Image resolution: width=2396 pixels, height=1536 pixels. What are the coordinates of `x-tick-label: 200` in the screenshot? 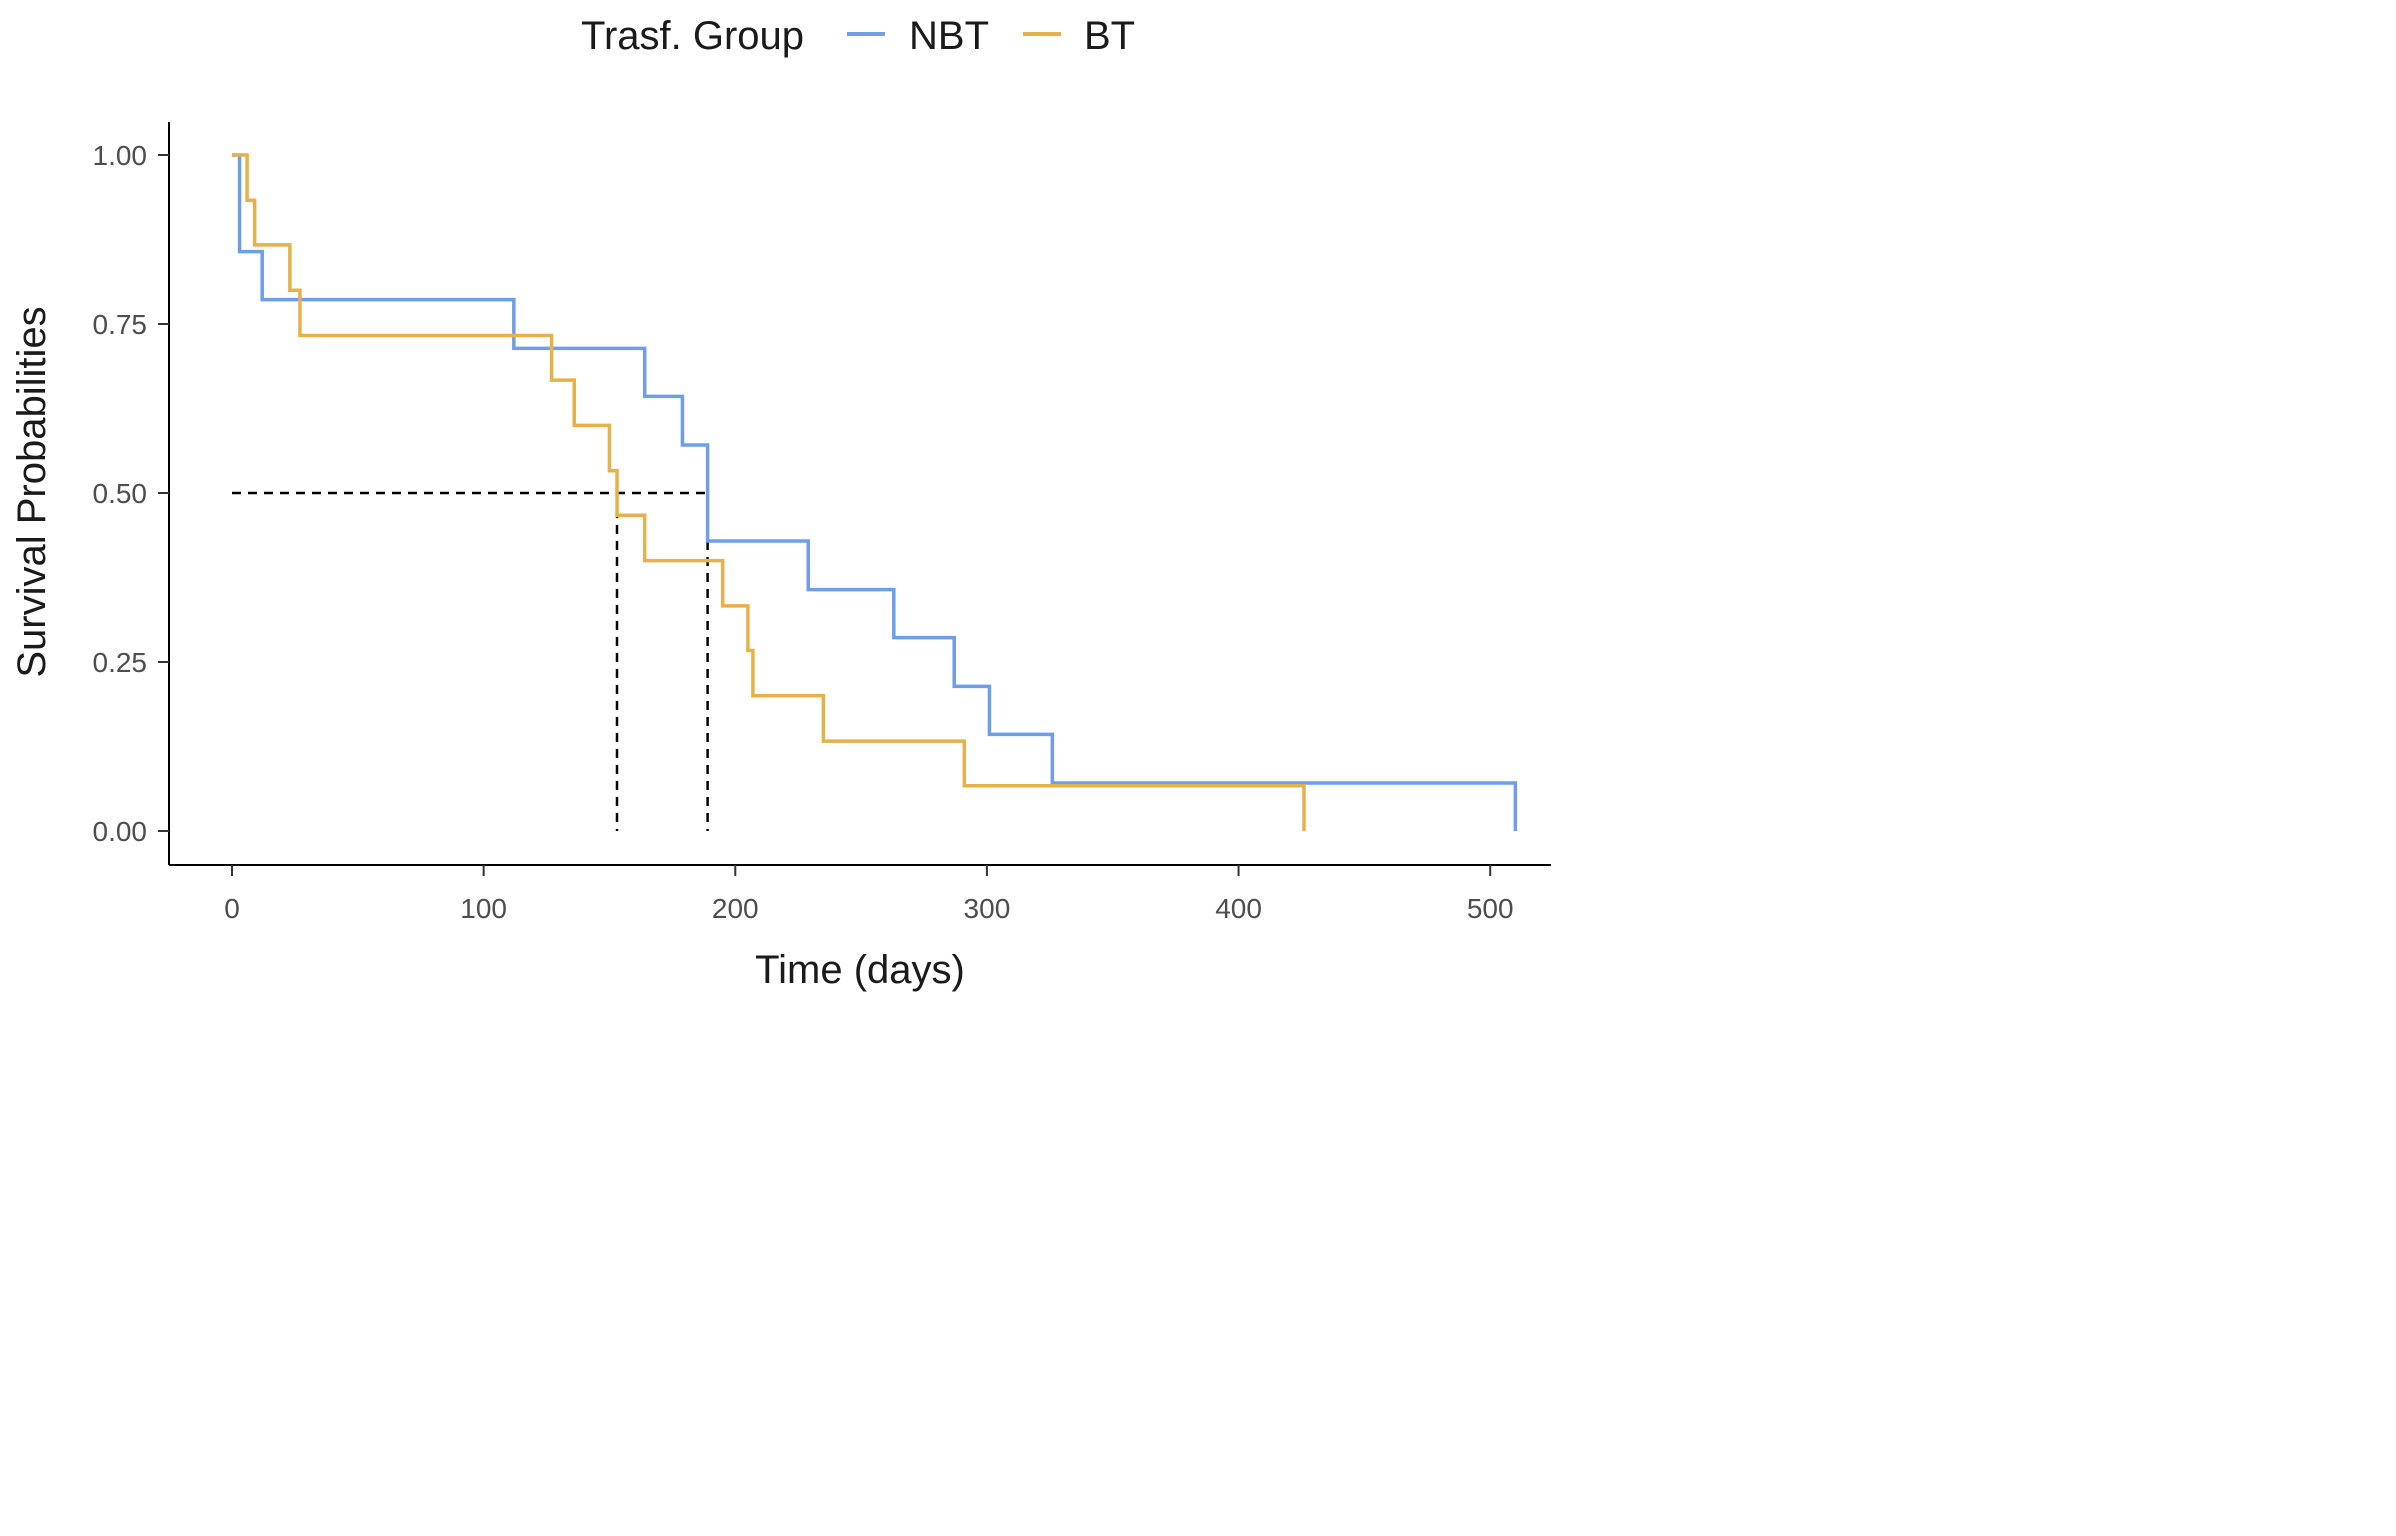 It's located at (735, 908).